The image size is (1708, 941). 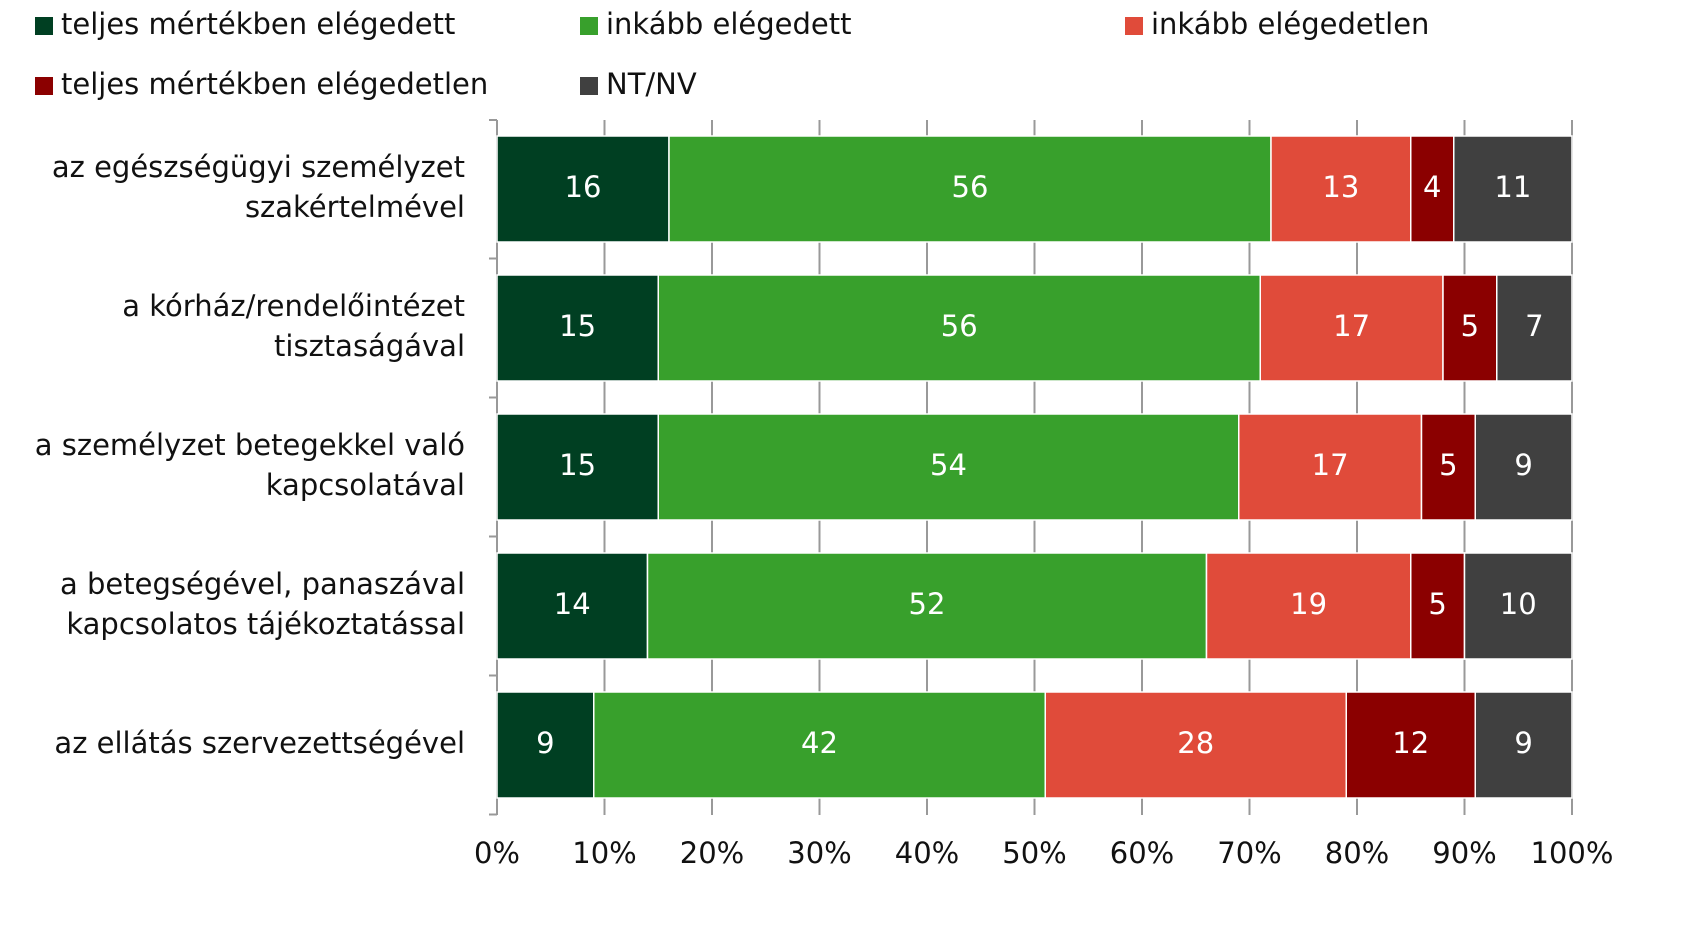 What do you see at coordinates (1572, 853) in the screenshot?
I see `x-tick-label: 100%` at bounding box center [1572, 853].